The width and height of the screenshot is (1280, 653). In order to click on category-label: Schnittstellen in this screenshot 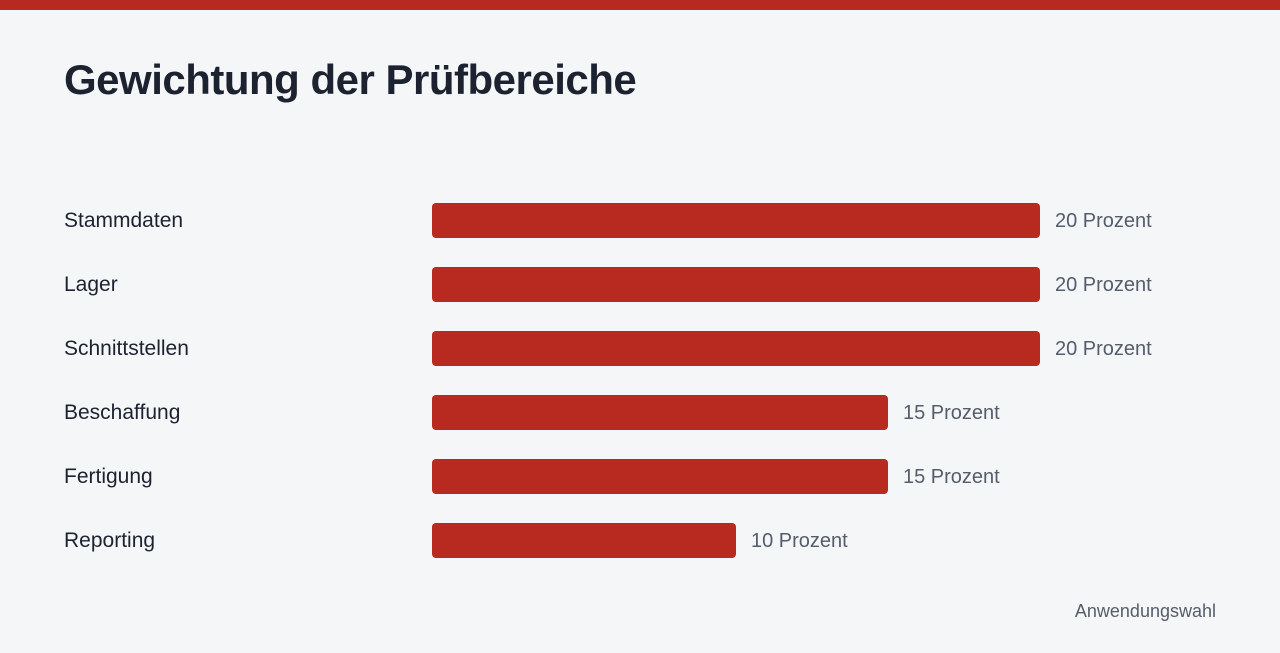, I will do `click(126, 348)`.